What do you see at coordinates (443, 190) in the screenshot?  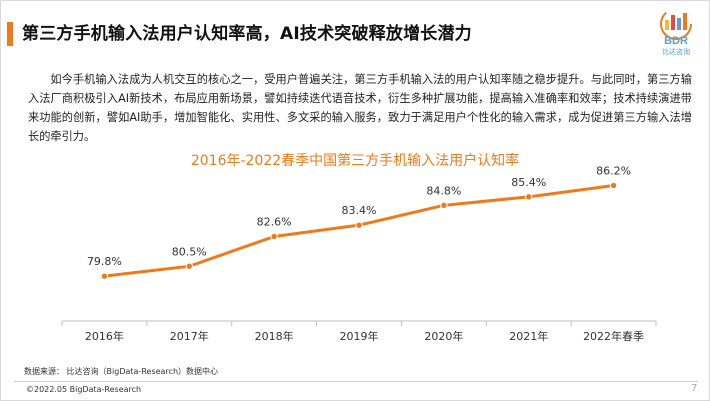 I see `data-label: 84.8%` at bounding box center [443, 190].